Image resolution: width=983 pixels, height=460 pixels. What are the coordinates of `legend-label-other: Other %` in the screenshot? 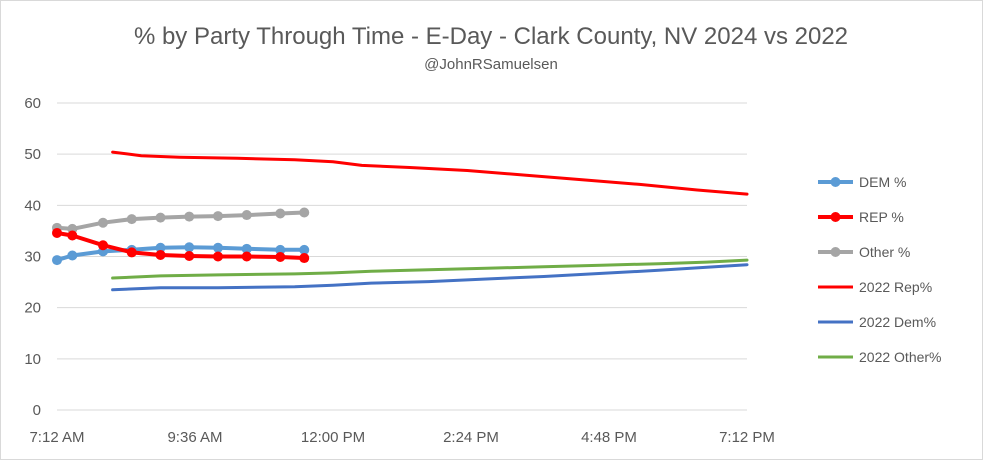 It's located at (884, 252).